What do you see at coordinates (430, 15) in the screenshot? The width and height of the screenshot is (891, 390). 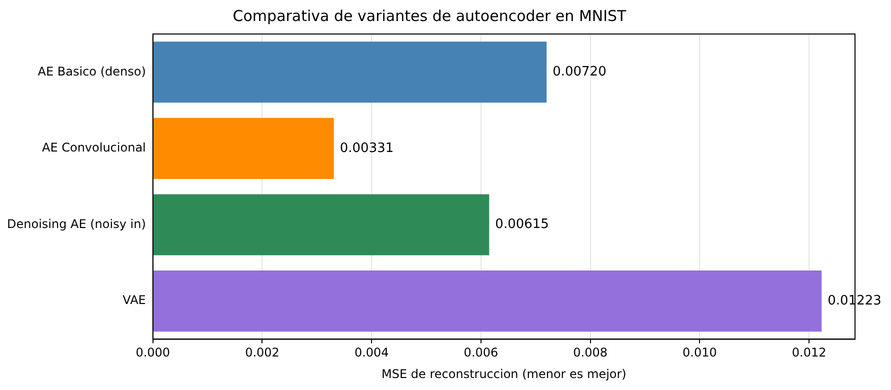 I see `chart-title: Comparativa de variantes de autoencoder en MNIST` at bounding box center [430, 15].